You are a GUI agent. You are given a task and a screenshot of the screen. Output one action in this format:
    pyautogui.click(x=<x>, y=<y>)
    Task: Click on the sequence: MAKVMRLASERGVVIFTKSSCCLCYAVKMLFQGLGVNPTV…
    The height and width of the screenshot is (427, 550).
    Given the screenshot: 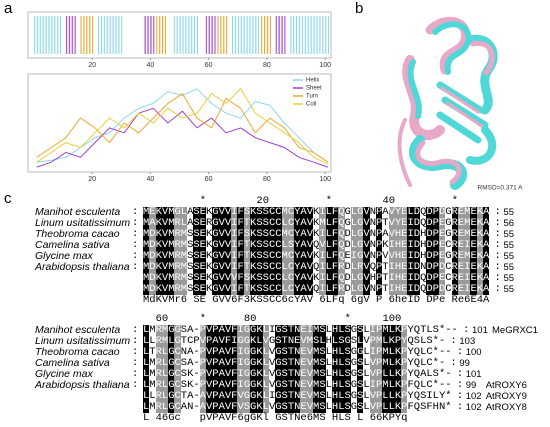 What is the action you would take?
    pyautogui.click(x=316, y=223)
    